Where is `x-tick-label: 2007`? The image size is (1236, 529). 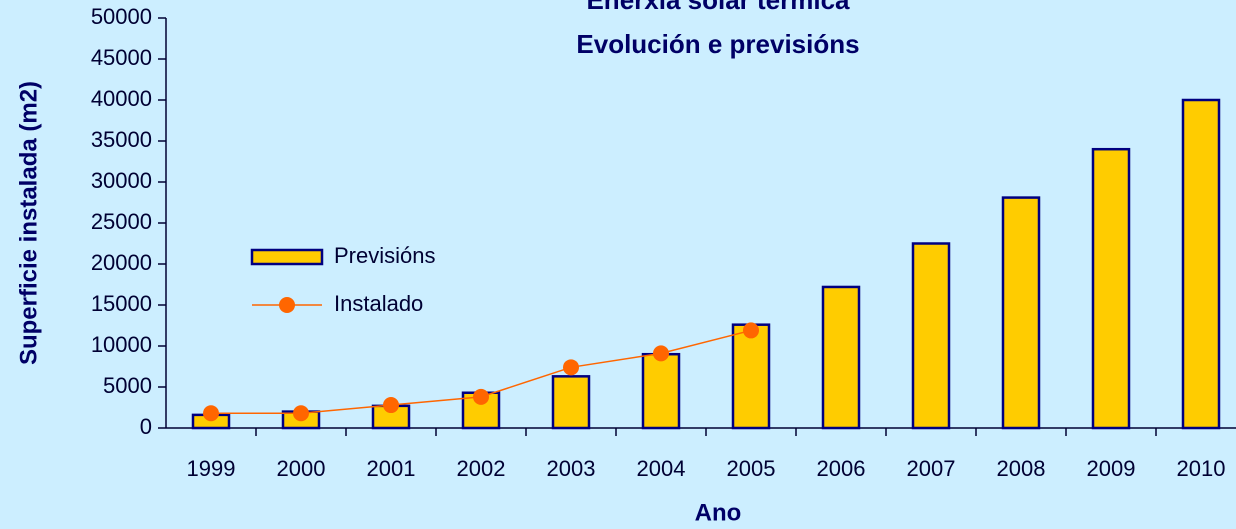
x-tick-label: 2007 is located at coordinates (931, 468).